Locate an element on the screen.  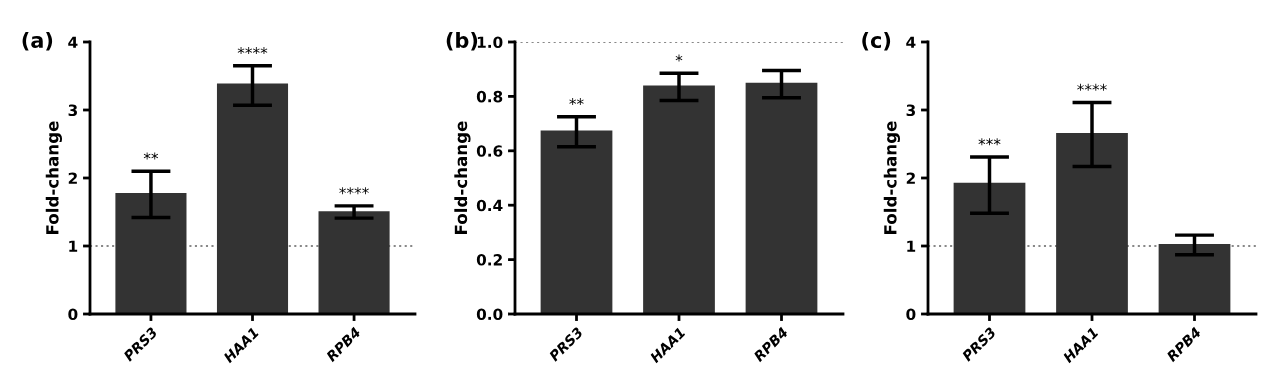
y-tick-label: 0.4 is located at coordinates (489, 205).